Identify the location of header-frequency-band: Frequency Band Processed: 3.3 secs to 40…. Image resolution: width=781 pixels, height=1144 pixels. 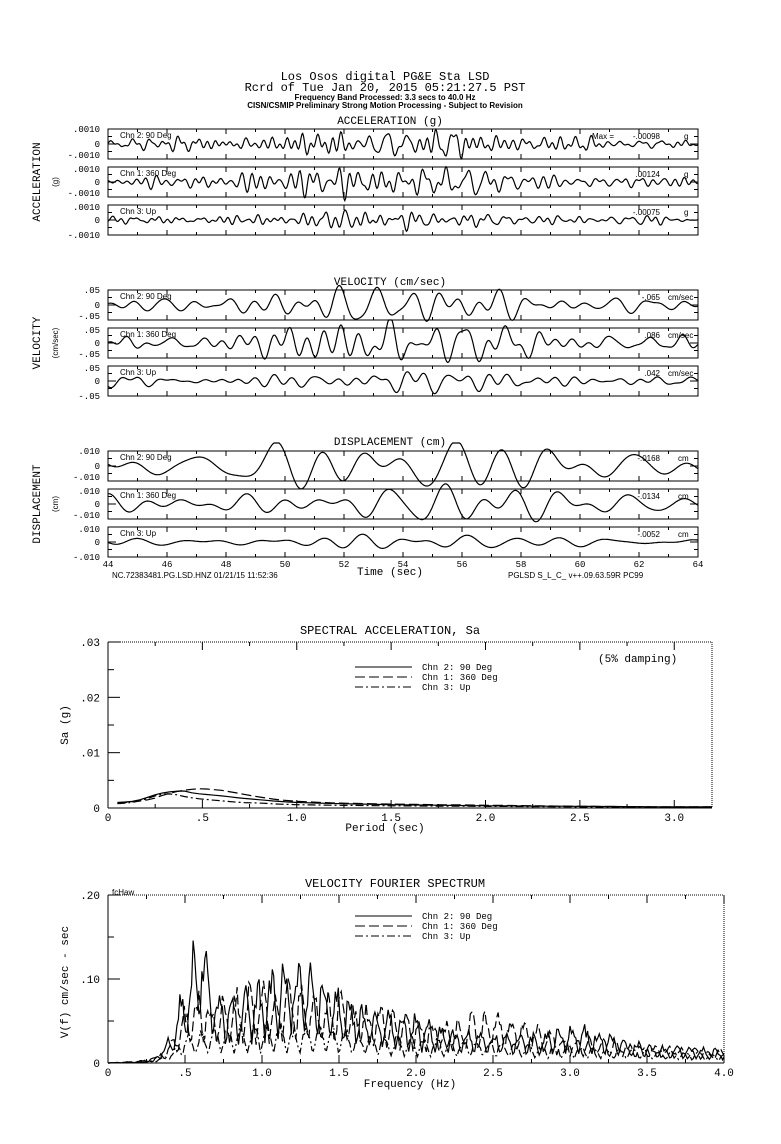
(385, 97).